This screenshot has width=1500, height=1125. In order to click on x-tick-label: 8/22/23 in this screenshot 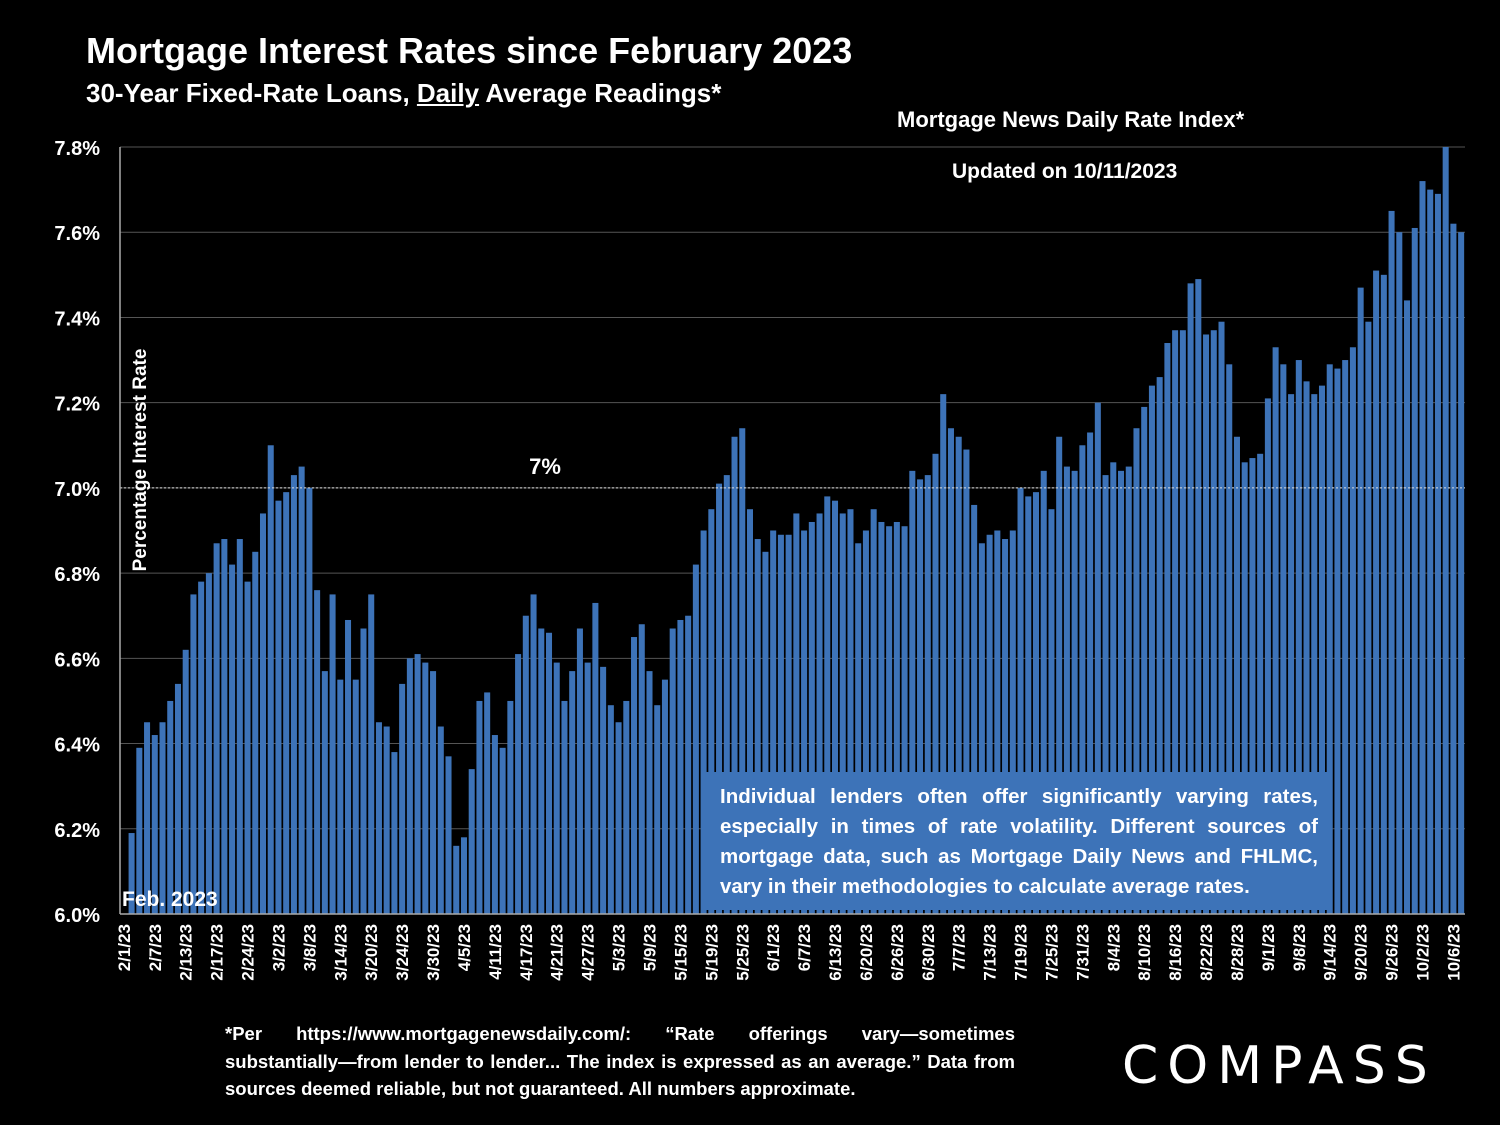, I will do `click(1206, 952)`.